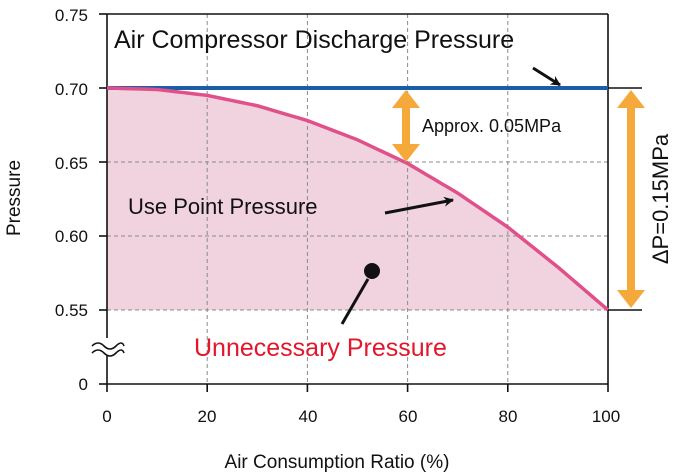  I want to click on y-tick-label: 0.60, so click(71, 236).